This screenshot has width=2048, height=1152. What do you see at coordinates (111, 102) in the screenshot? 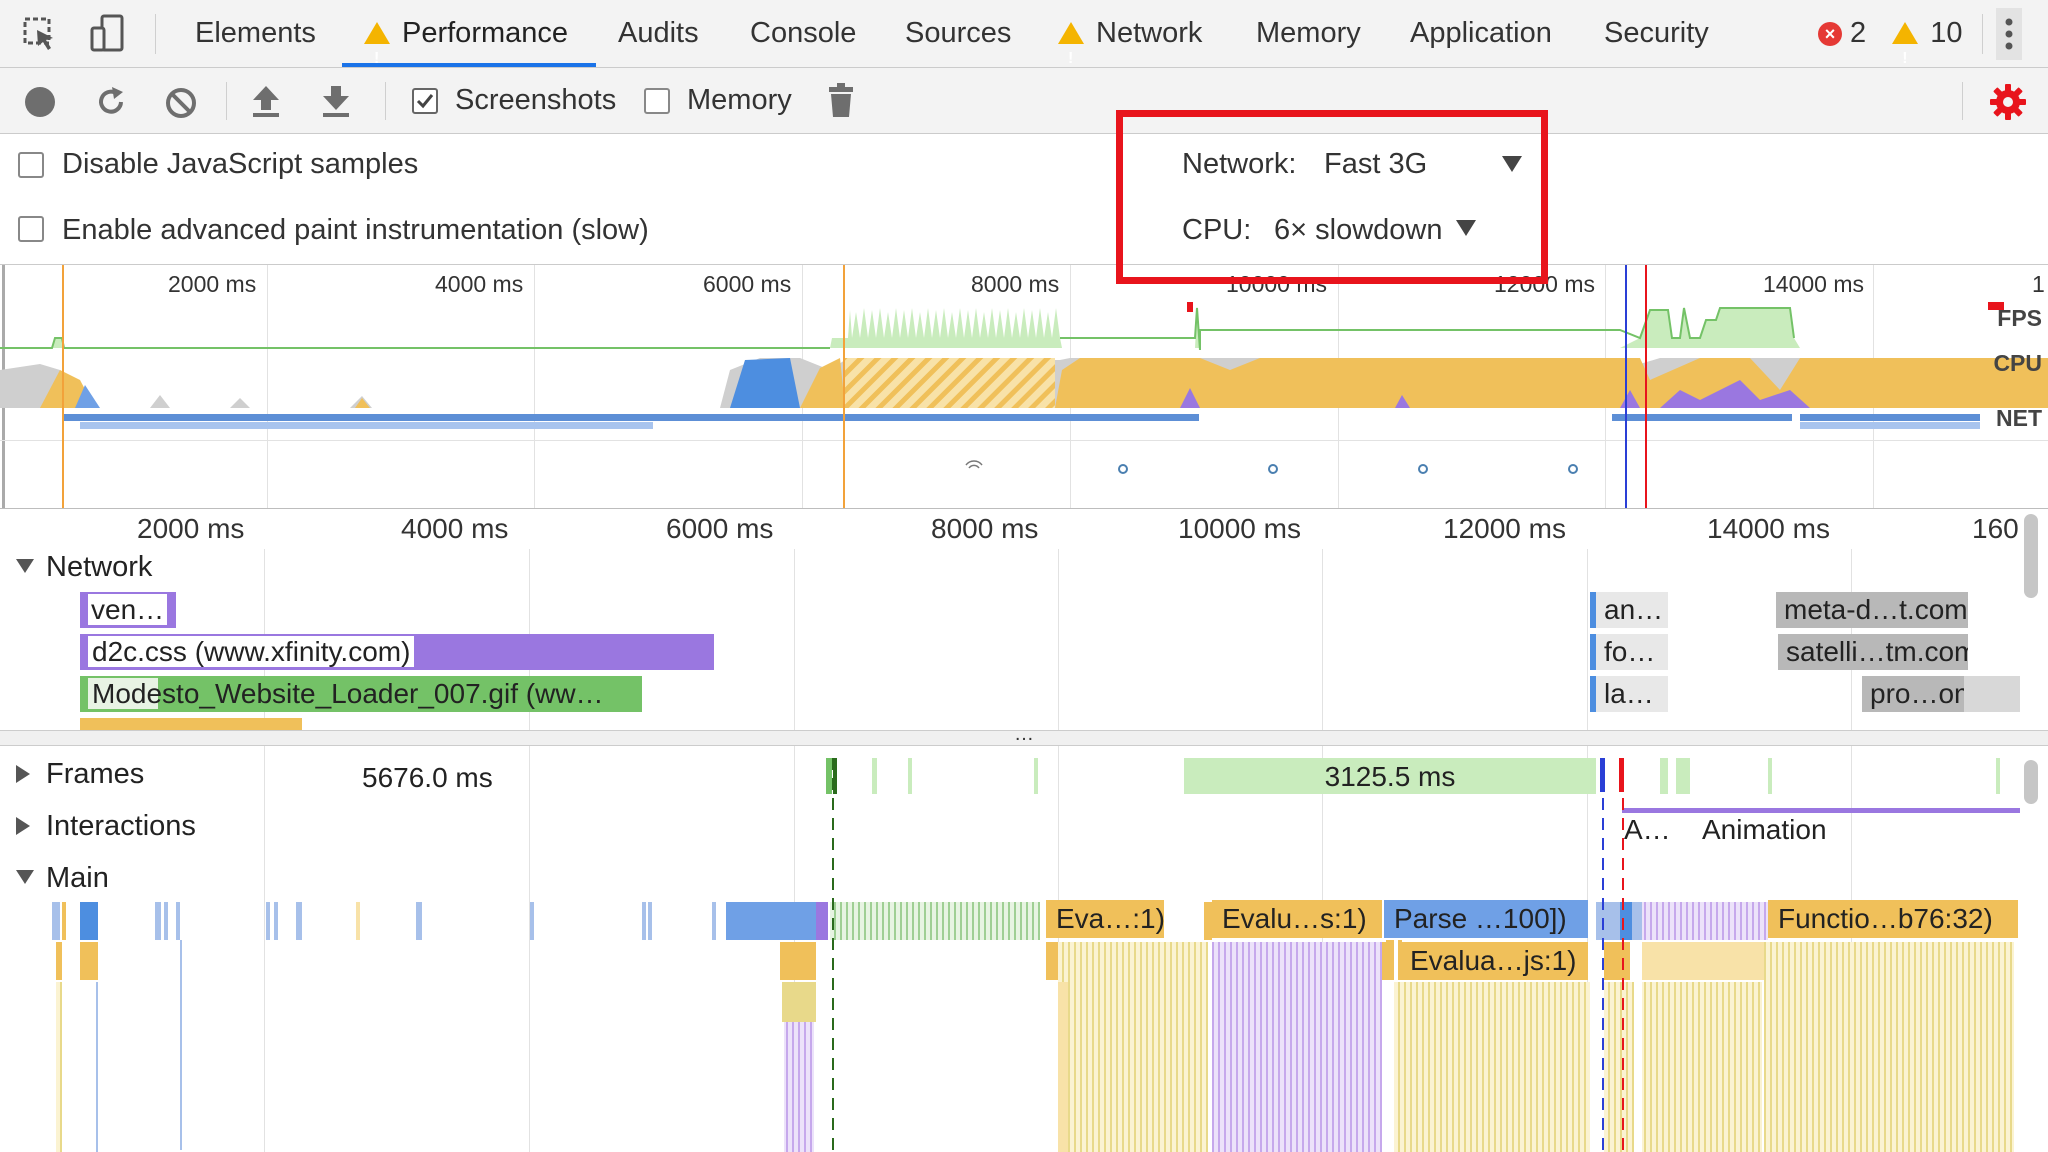
I see `reload-record-icon` at bounding box center [111, 102].